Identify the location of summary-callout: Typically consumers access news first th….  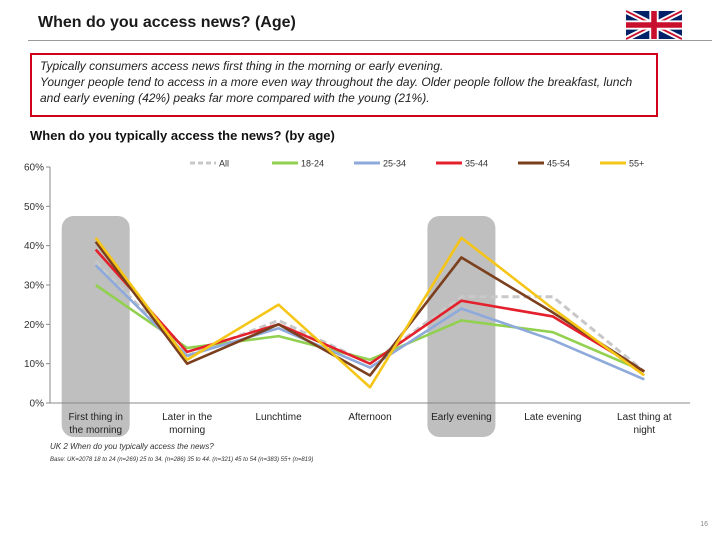
(344, 85).